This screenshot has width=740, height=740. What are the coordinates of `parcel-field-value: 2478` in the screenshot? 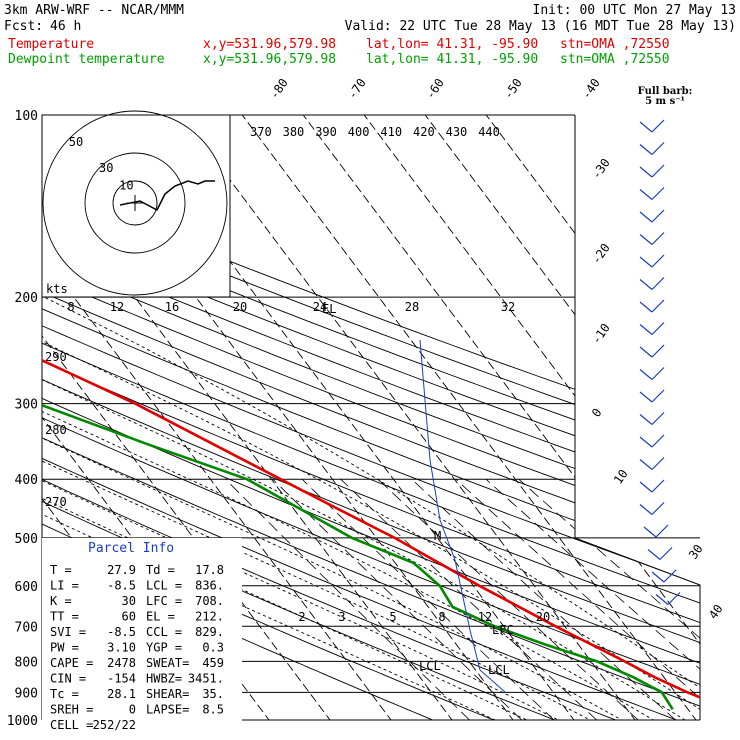 It's located at (121, 663).